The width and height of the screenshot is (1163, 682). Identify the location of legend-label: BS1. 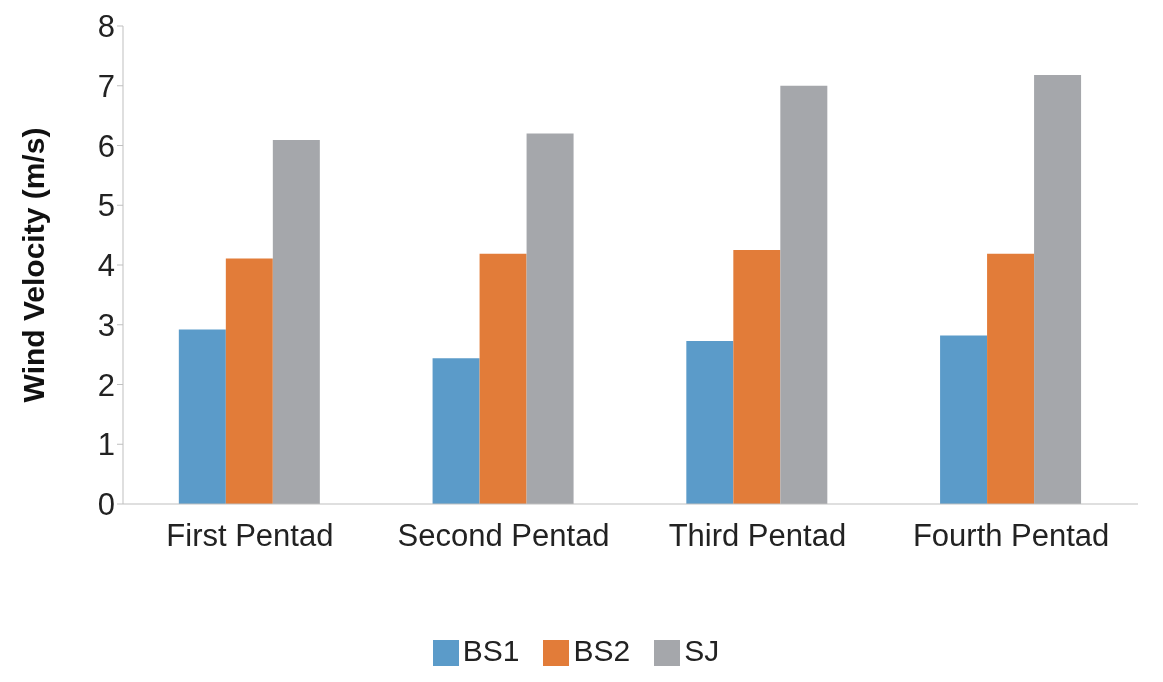
(491, 650).